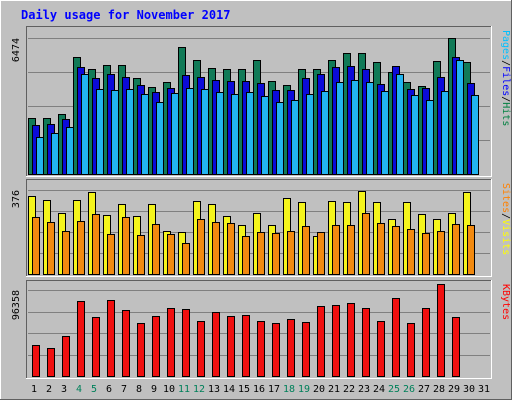 The height and width of the screenshot is (400, 512). What do you see at coordinates (124, 389) in the screenshot?
I see `day-label-7: 7` at bounding box center [124, 389].